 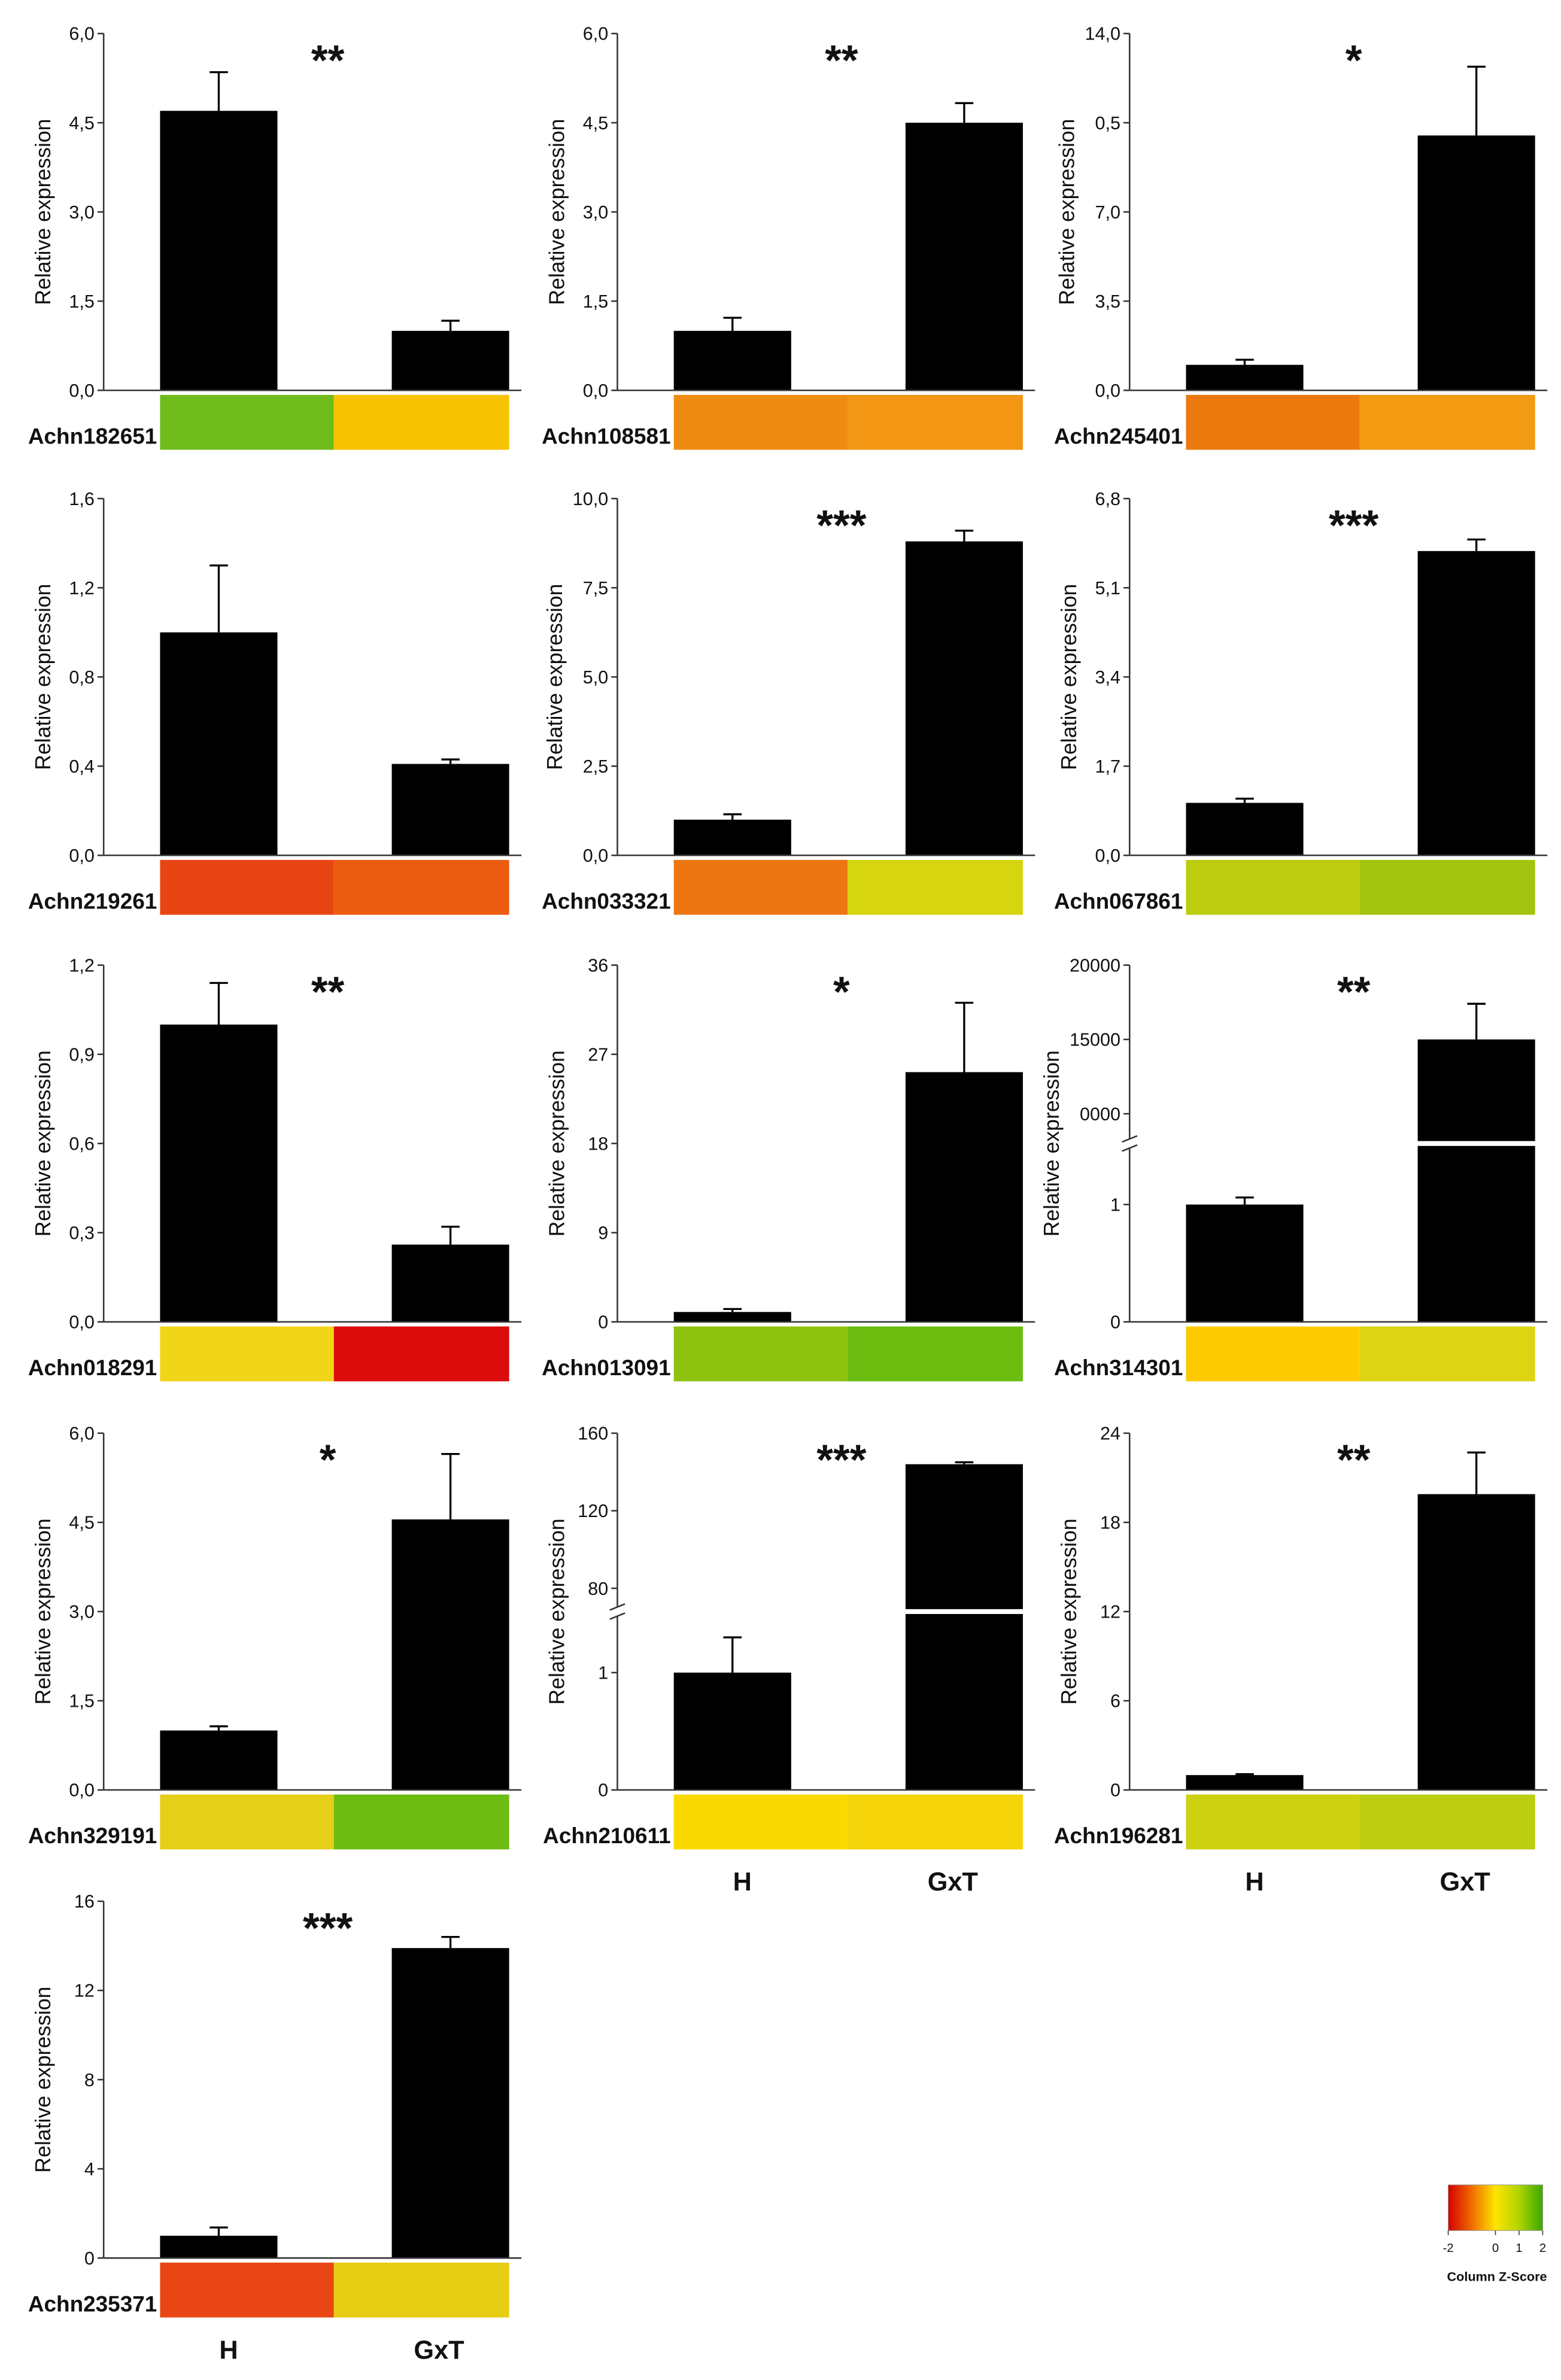 I want to click on gene-label: Achn329191, so click(x=92, y=1836).